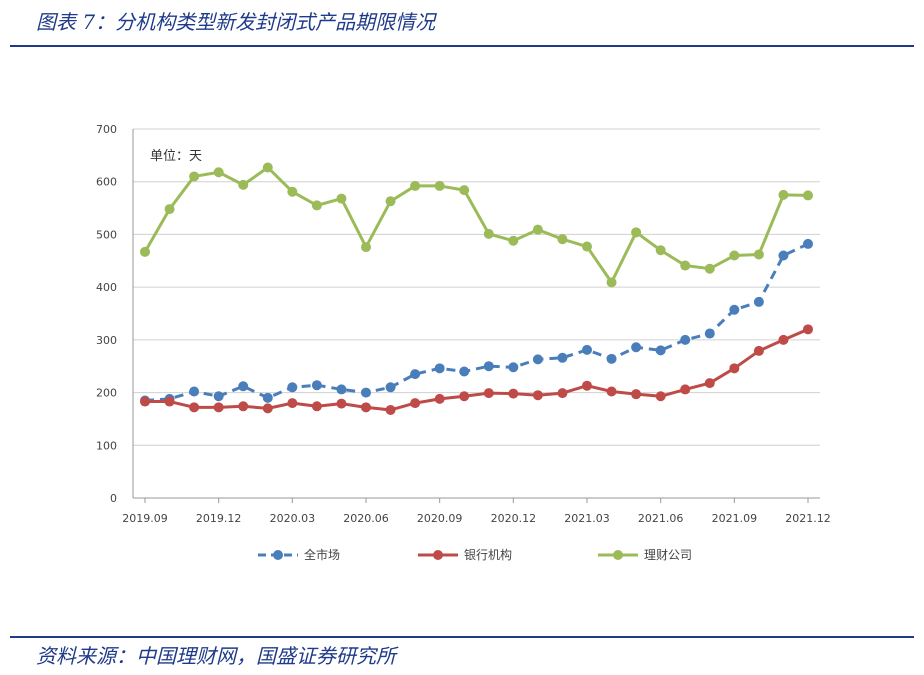  I want to click on x-tick-label: 2020.09, so click(440, 518).